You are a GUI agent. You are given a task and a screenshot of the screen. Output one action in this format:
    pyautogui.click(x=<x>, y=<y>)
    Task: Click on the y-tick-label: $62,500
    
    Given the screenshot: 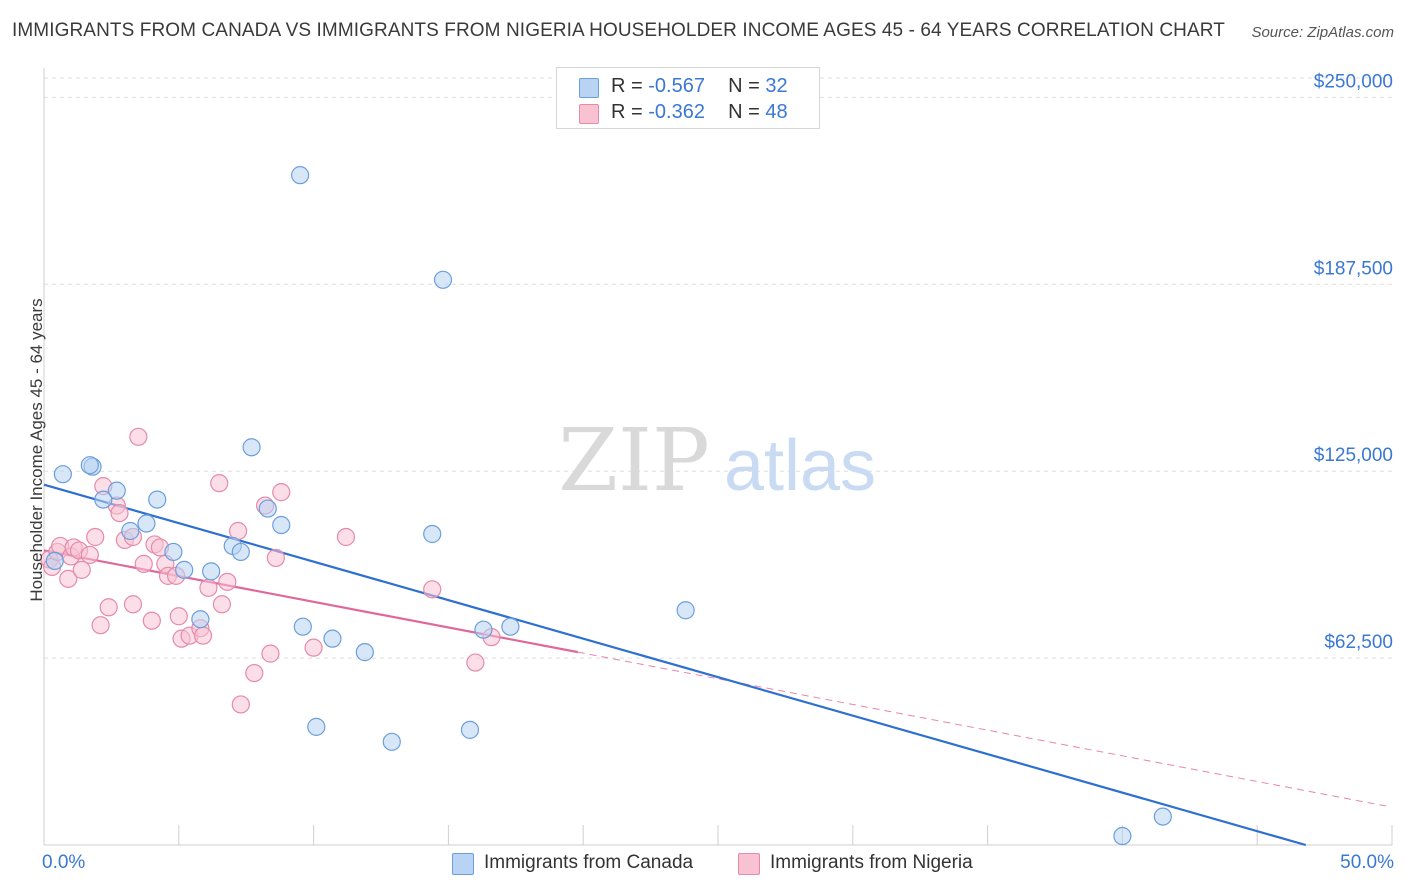 What is the action you would take?
    pyautogui.click(x=1358, y=642)
    